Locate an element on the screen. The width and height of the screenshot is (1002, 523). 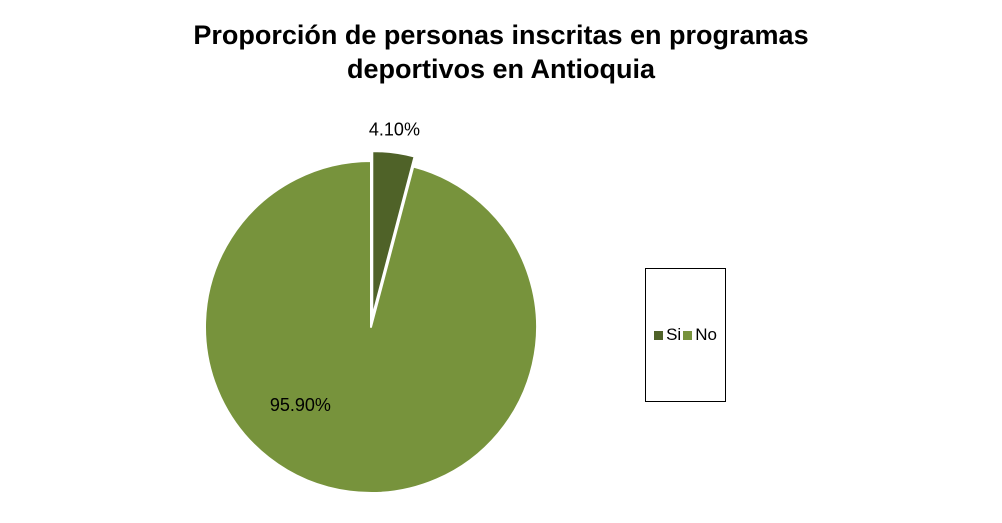
legend-item-no: No is located at coordinates (700, 335).